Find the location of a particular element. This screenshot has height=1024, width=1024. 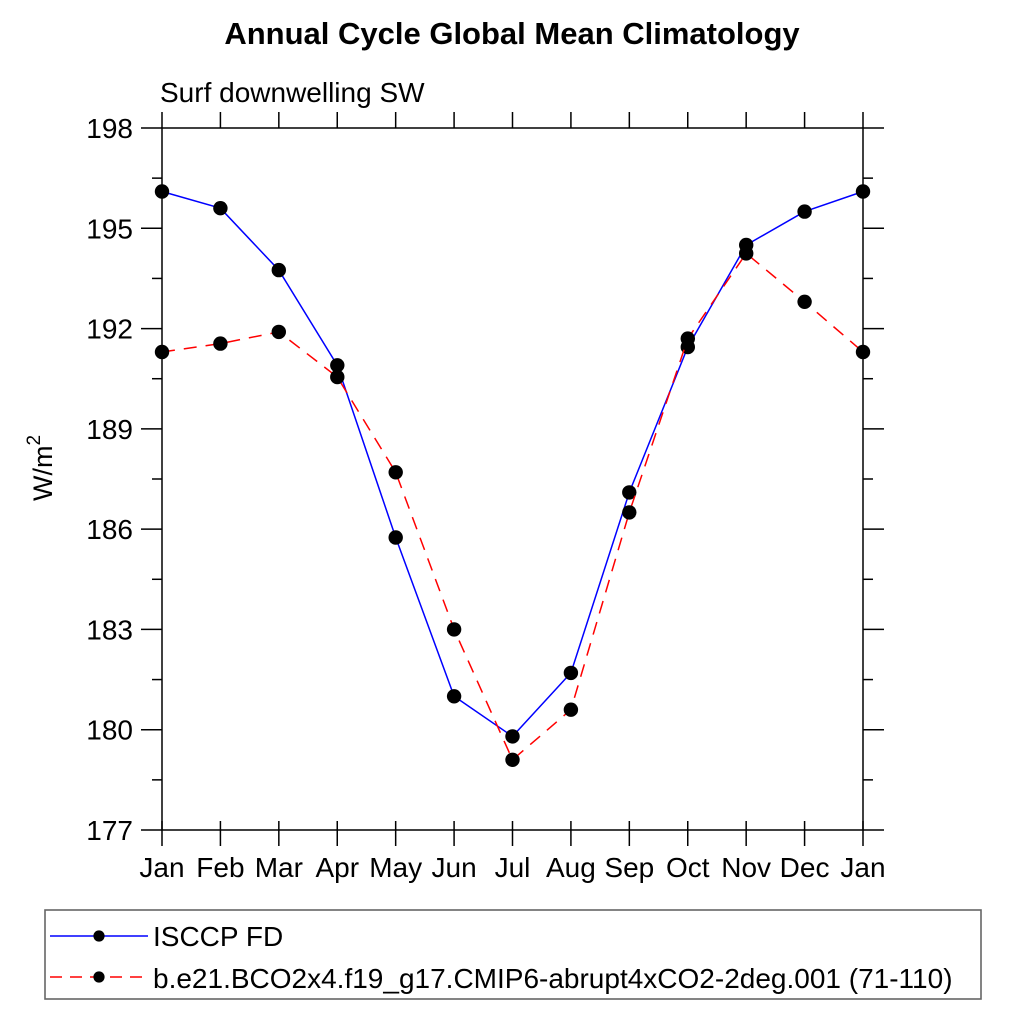

legend-box is located at coordinates (513, 954).